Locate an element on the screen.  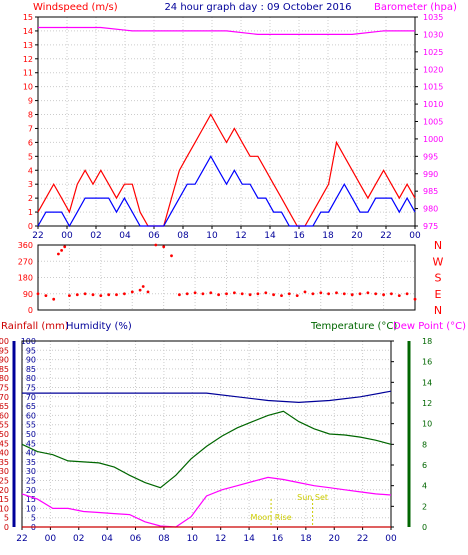
humidity-tick-label: 65 is located at coordinates (31, 406).